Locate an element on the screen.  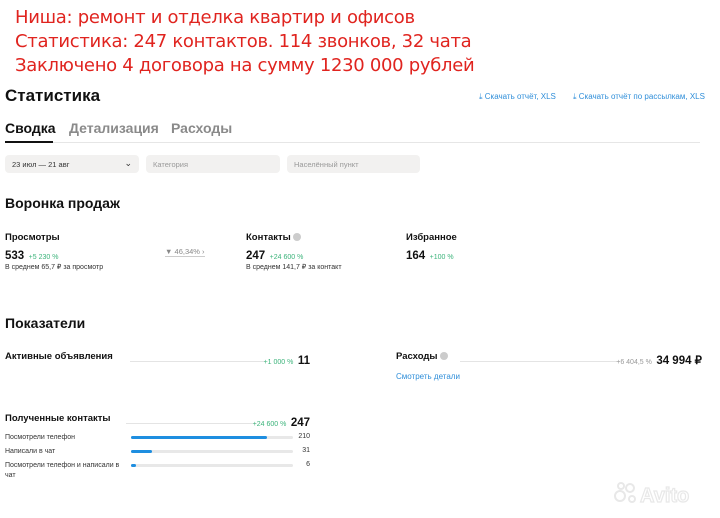
conversion-link: ▼ 46,34% › is located at coordinates (185, 252).